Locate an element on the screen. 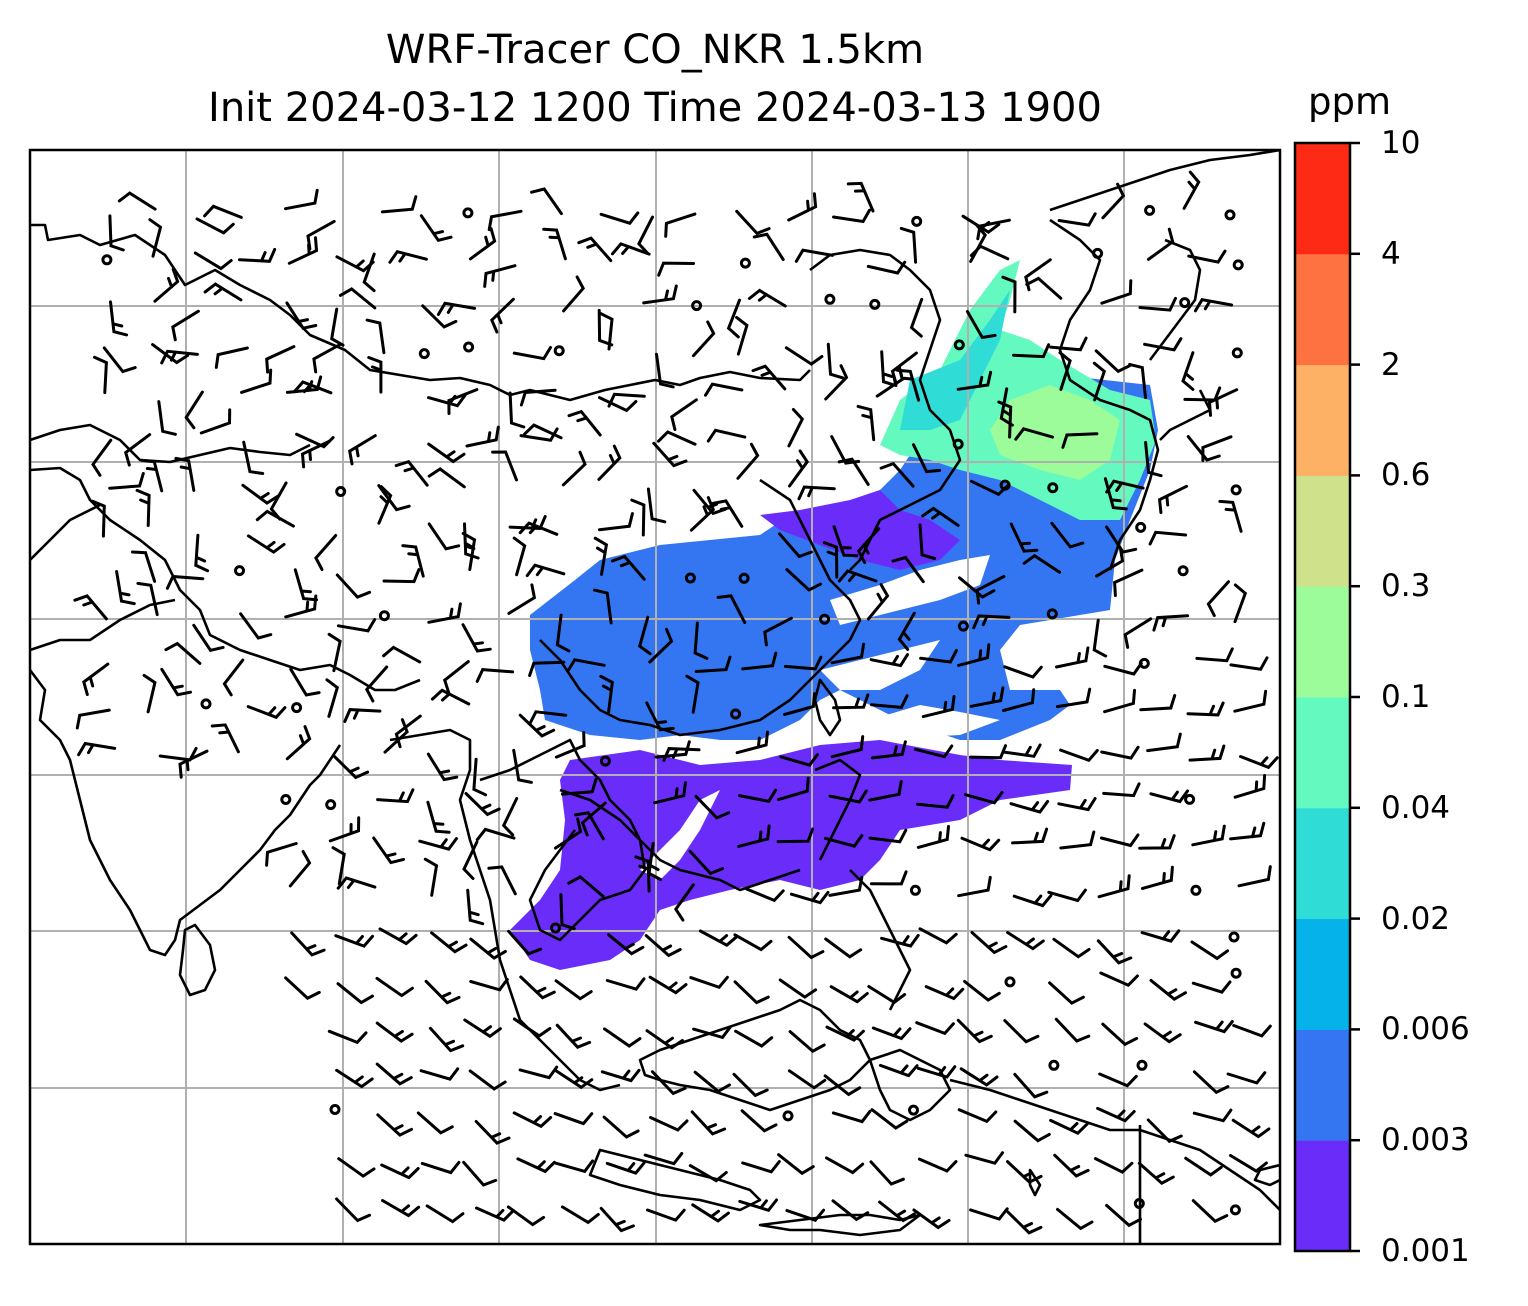 This screenshot has height=1306, width=1528. colorbar-tick-label: 0.1 is located at coordinates (1406, 697).